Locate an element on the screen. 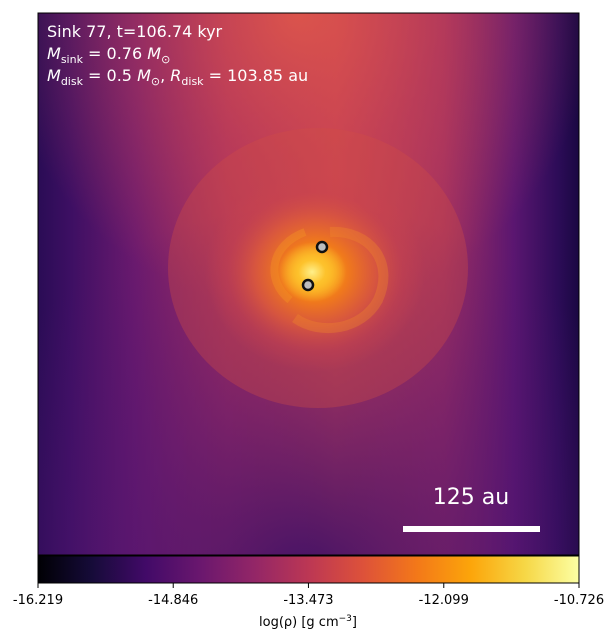  colorbar-label-end: ] is located at coordinates (354, 622).